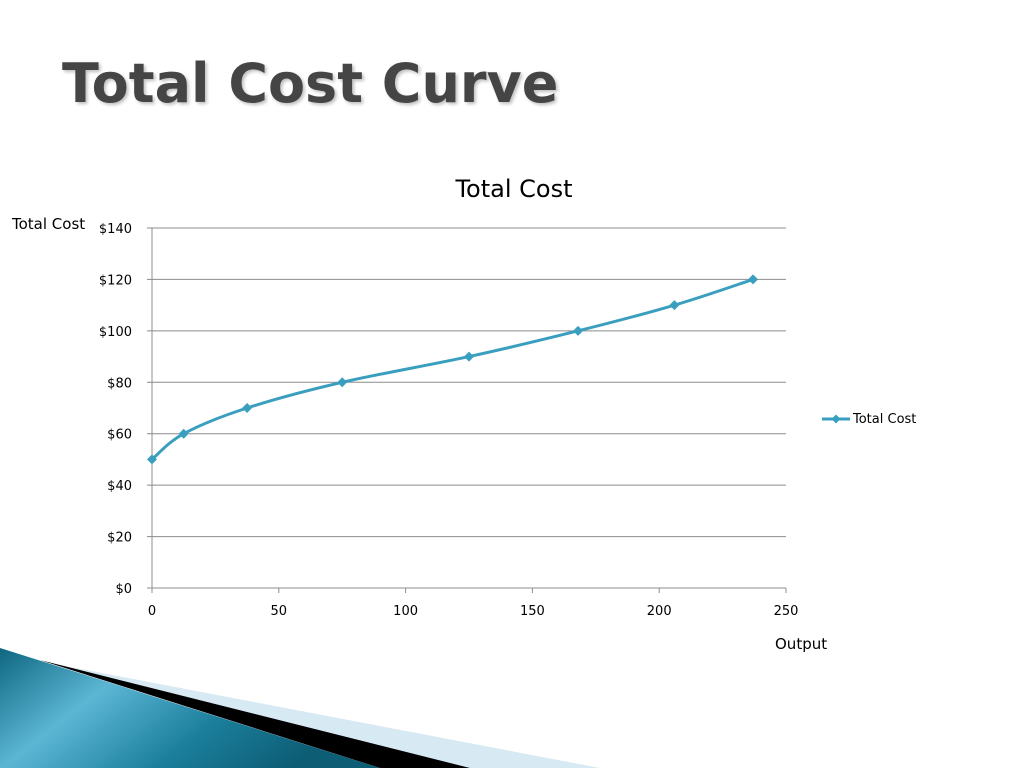 This screenshot has width=1024, height=768. I want to click on y-tick-label: $100, so click(115, 332).